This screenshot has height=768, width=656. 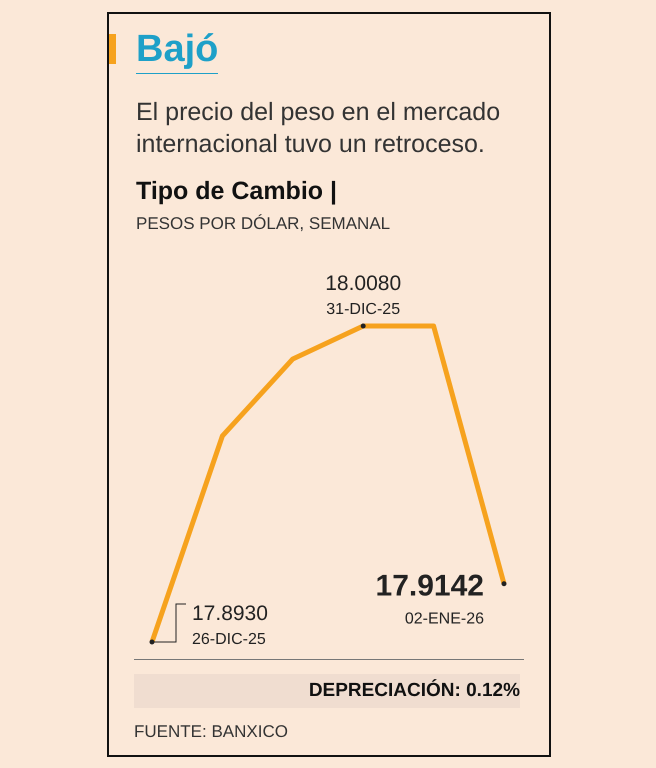 I want to click on data-label: 17.8930, so click(x=230, y=613).